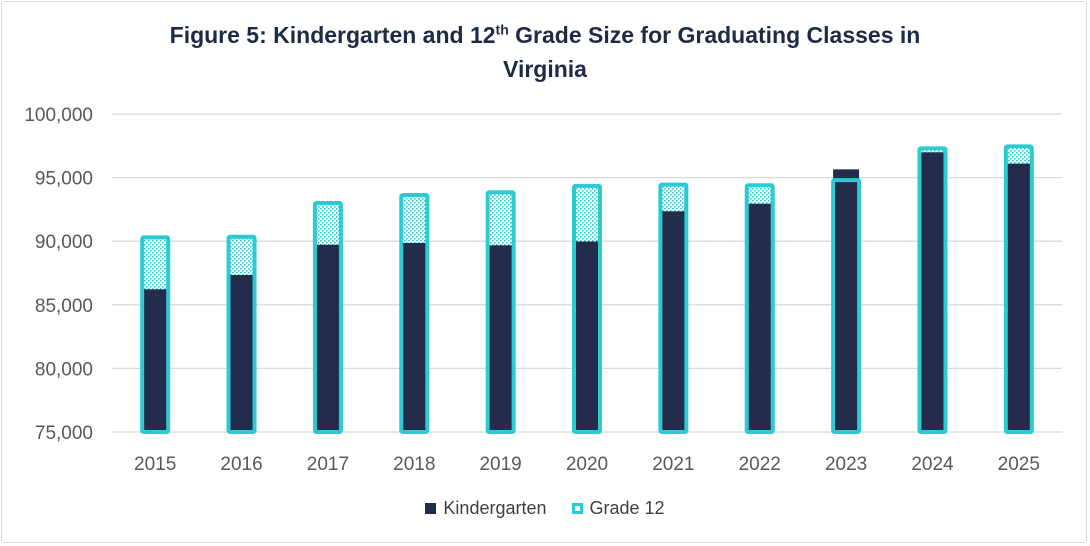  I want to click on legend-item-grade-12: Grade 12, so click(618, 508).